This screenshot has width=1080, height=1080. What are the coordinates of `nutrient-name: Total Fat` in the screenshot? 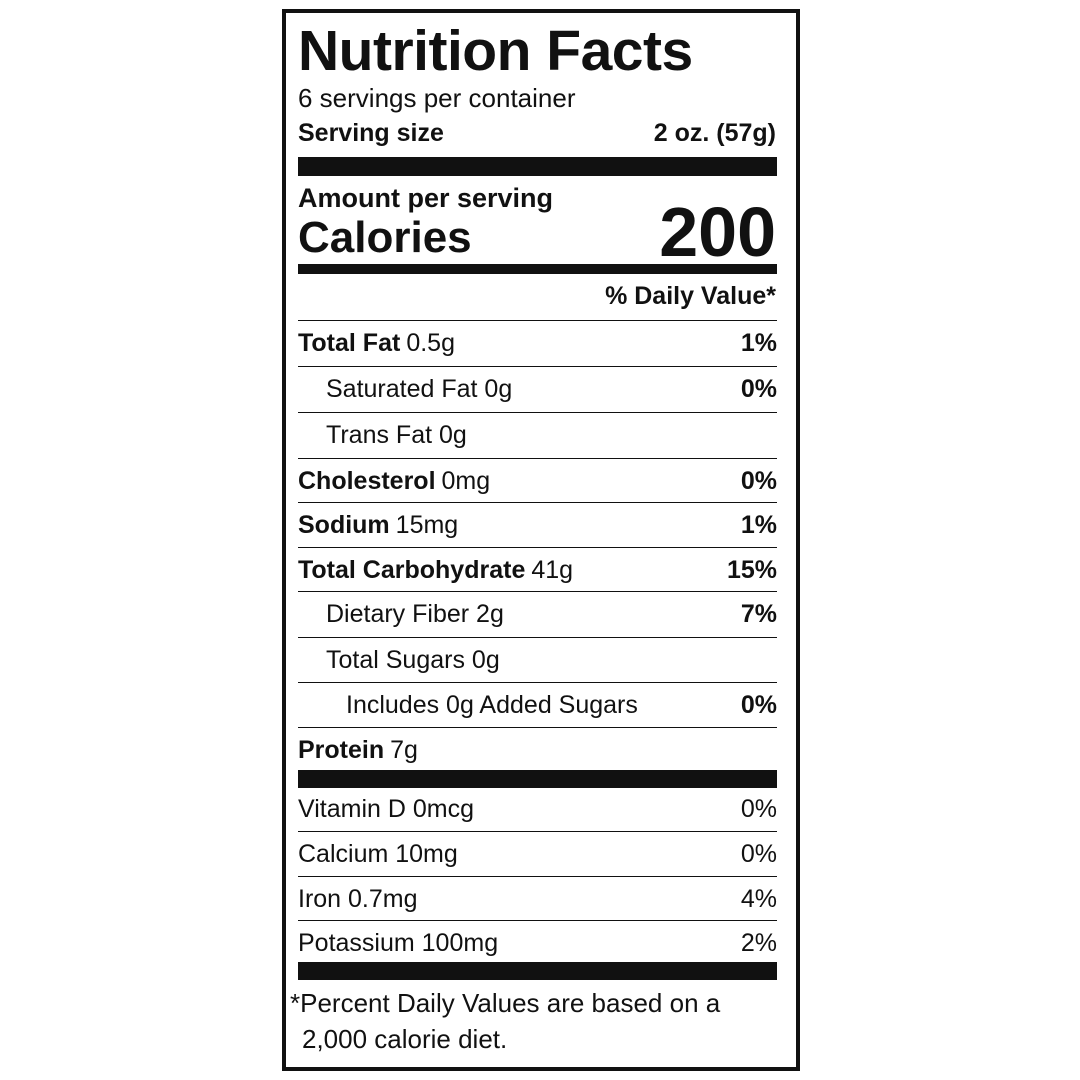 It's located at (349, 342).